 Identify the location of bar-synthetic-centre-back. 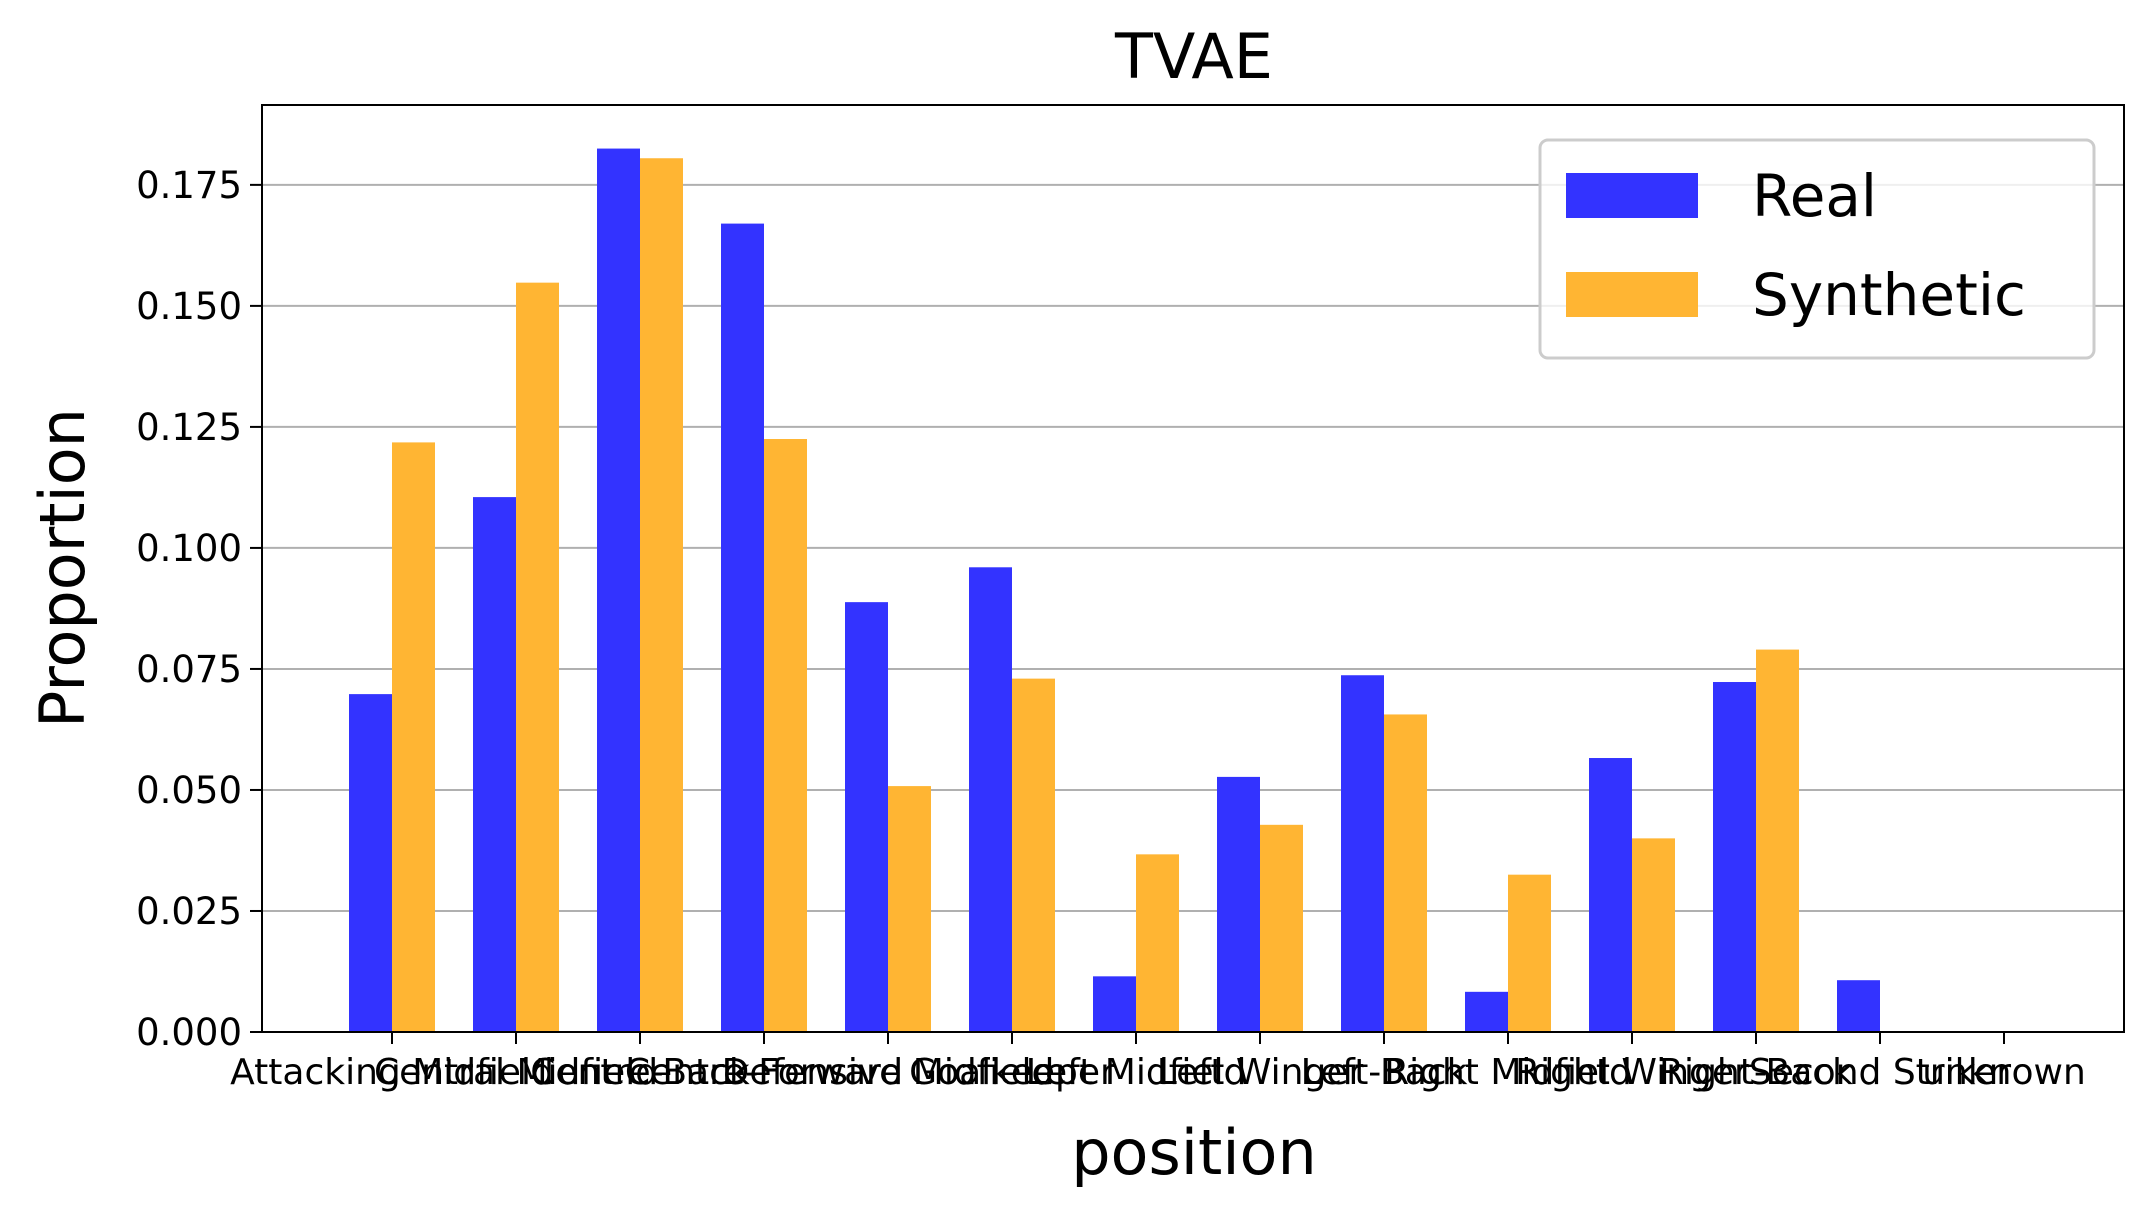
(661, 595).